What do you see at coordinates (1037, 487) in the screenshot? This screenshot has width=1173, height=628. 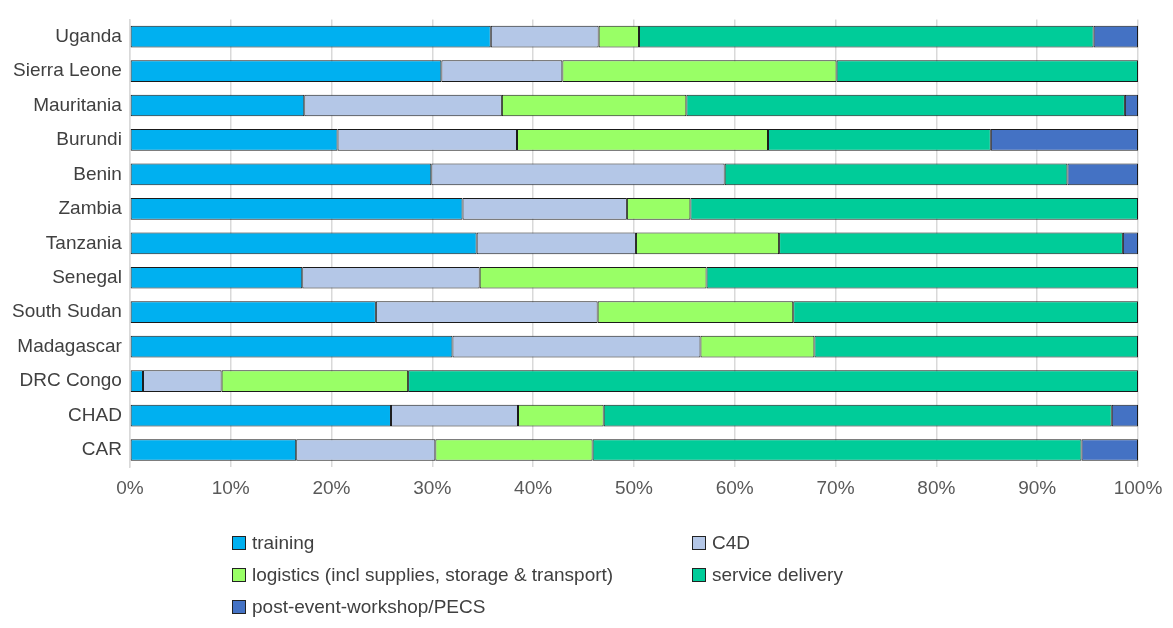 I see `x-tick-label: 90%` at bounding box center [1037, 487].